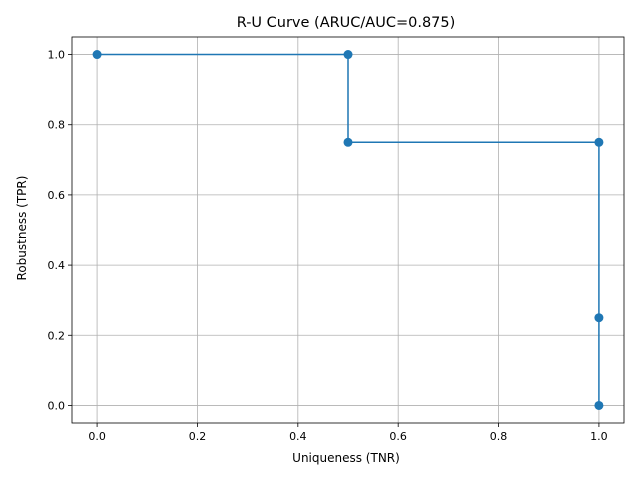 The image size is (640, 480). What do you see at coordinates (499, 436) in the screenshot?
I see `x-tick-label: 0.8` at bounding box center [499, 436].